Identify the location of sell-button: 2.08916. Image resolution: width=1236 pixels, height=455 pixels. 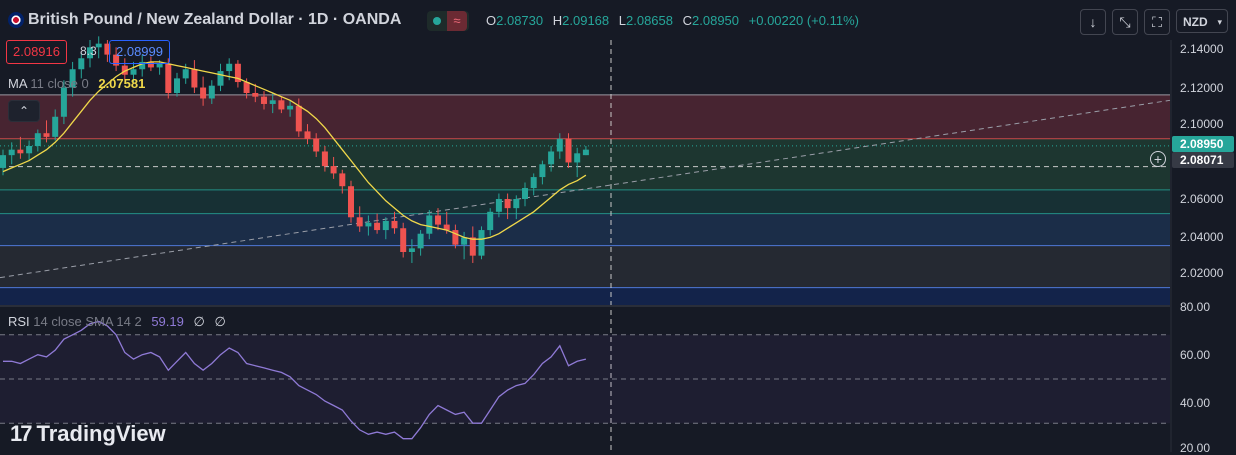
(36, 52).